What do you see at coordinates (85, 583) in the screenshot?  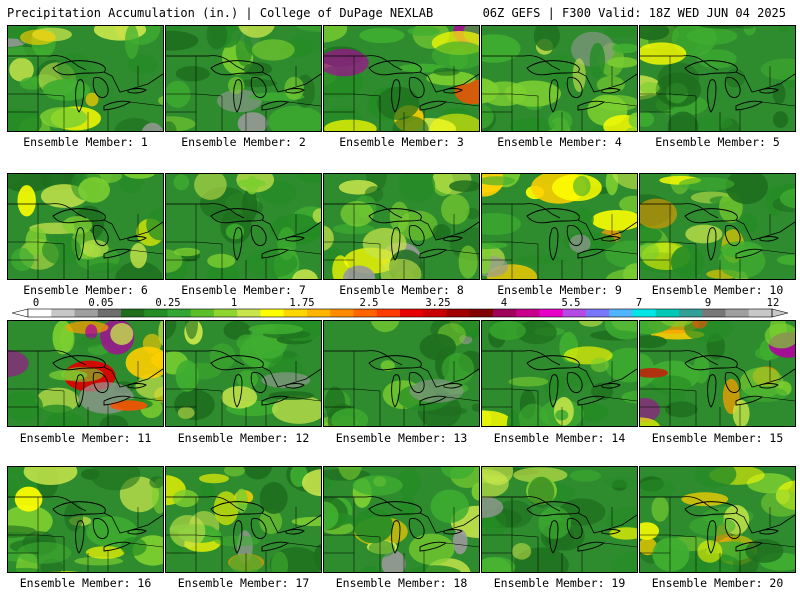 I see `member-caption: Ensemble Member: 16` at bounding box center [85, 583].